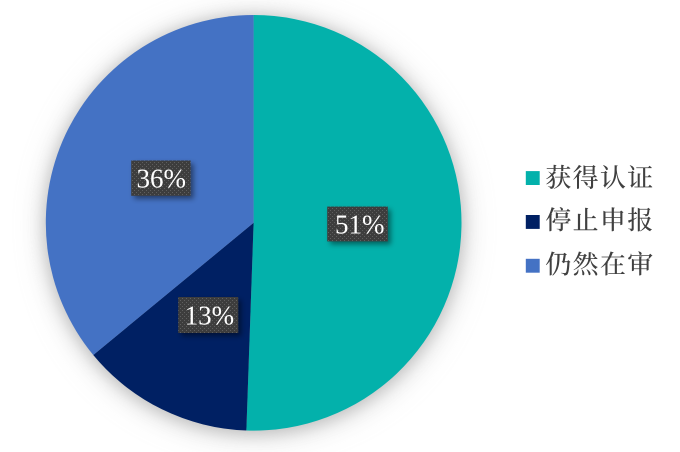 This screenshot has width=680, height=452. What do you see at coordinates (210, 316) in the screenshot?
I see `svg-text: 13%` at bounding box center [210, 316].